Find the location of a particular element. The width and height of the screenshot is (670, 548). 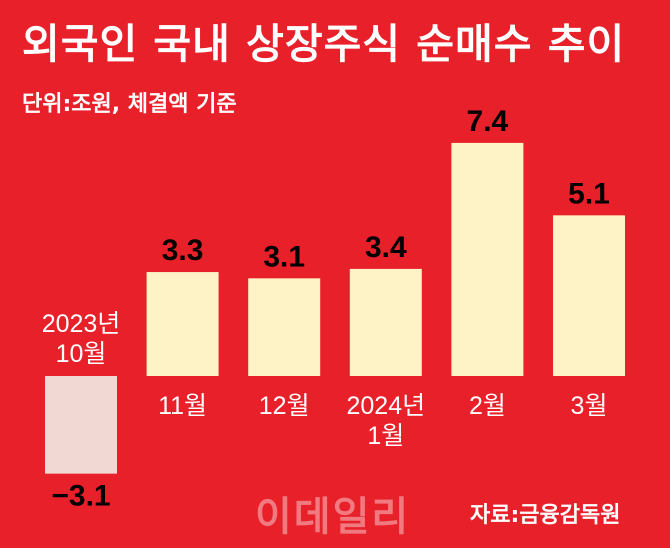

category-label-2-0: 12월 is located at coordinates (284, 406).